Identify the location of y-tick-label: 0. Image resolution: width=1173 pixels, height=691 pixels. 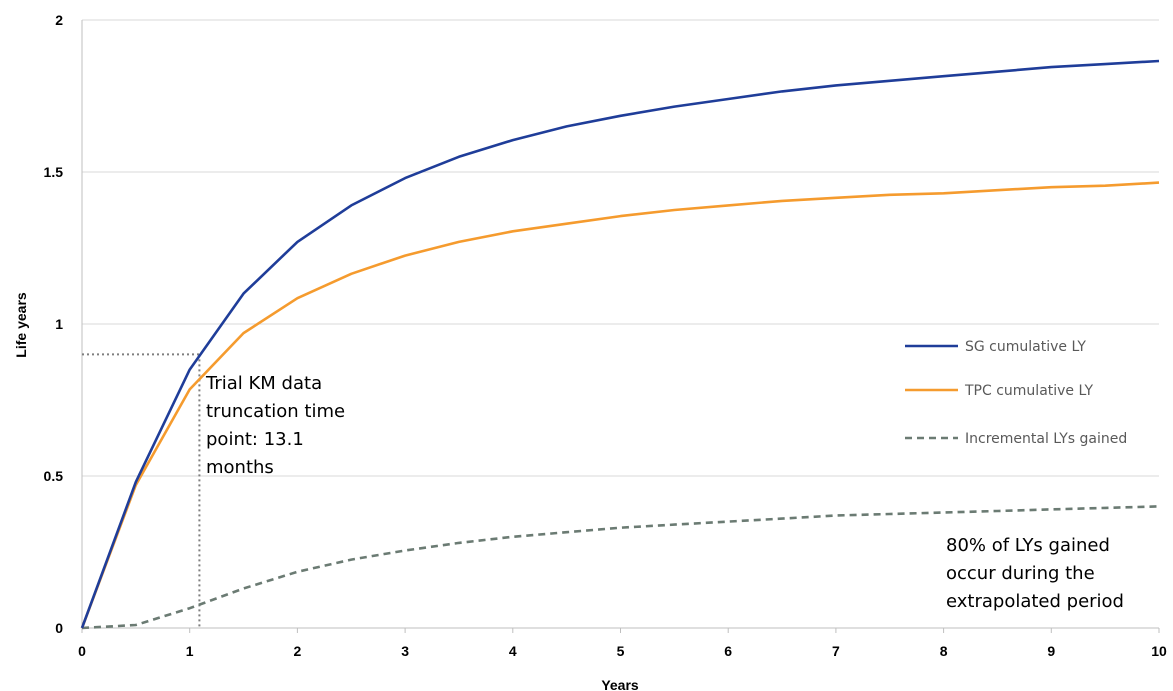
(59, 628).